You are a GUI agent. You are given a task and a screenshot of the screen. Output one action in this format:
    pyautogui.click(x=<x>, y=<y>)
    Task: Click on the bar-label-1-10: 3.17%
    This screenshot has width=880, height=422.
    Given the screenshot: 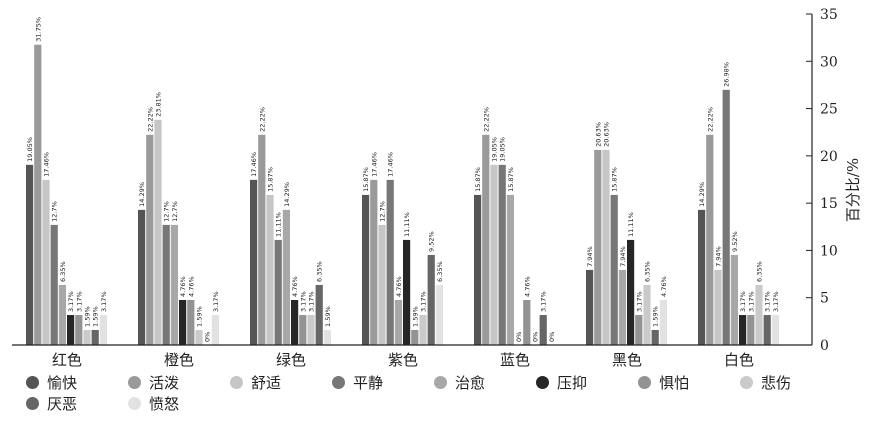 What is the action you would take?
    pyautogui.click(x=104, y=301)
    